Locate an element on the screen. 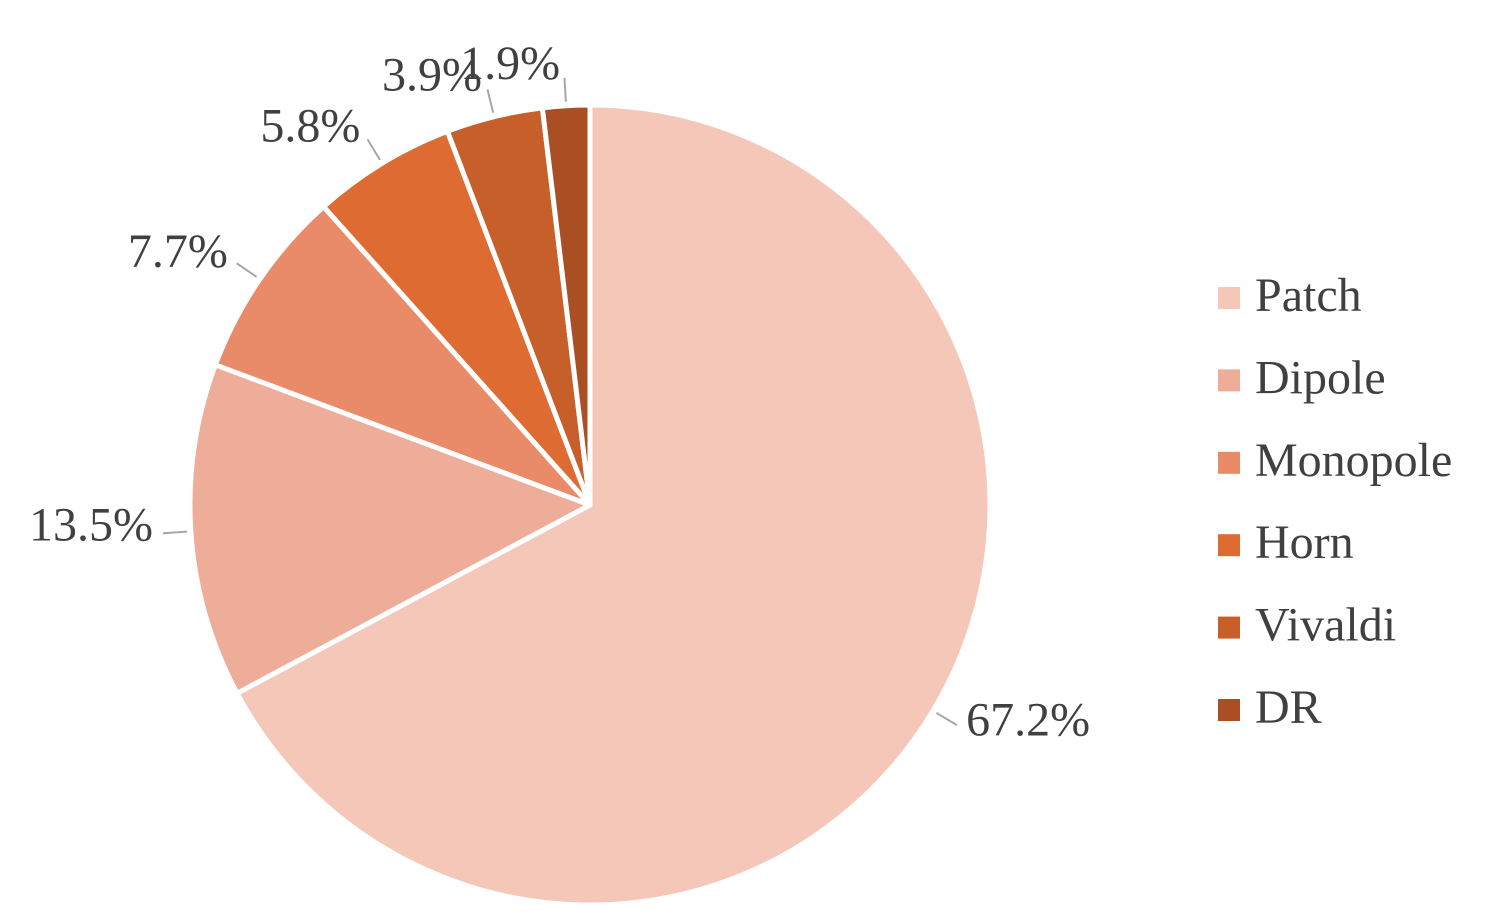 The height and width of the screenshot is (922, 1509). legend-label: Monopole is located at coordinates (1353, 460).